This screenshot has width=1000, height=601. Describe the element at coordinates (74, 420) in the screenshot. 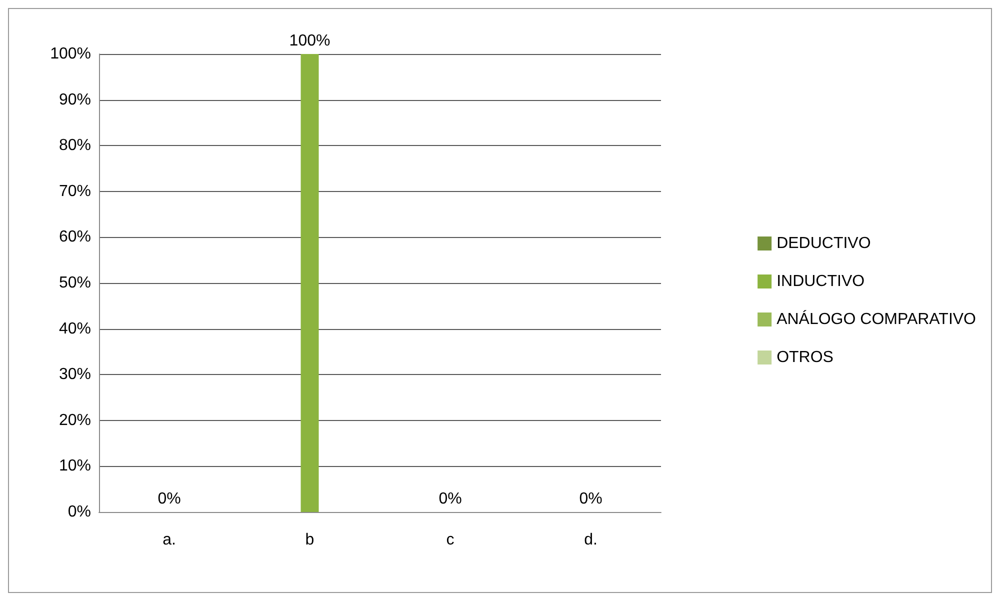

I see `y-tick-label: 20%` at that location.